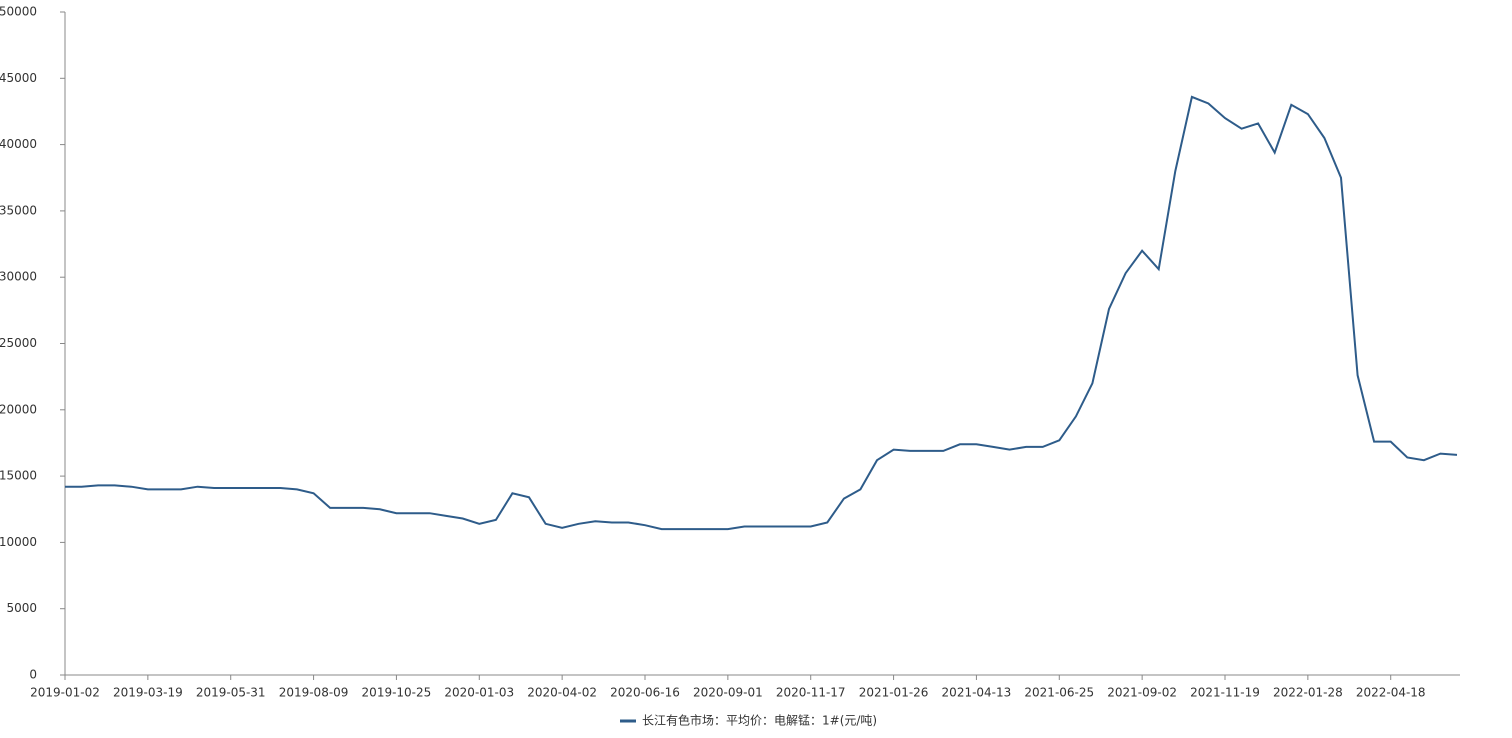 This screenshot has width=1512, height=738. What do you see at coordinates (1225, 693) in the screenshot?
I see `x-tick-label: 2021-11-19` at bounding box center [1225, 693].